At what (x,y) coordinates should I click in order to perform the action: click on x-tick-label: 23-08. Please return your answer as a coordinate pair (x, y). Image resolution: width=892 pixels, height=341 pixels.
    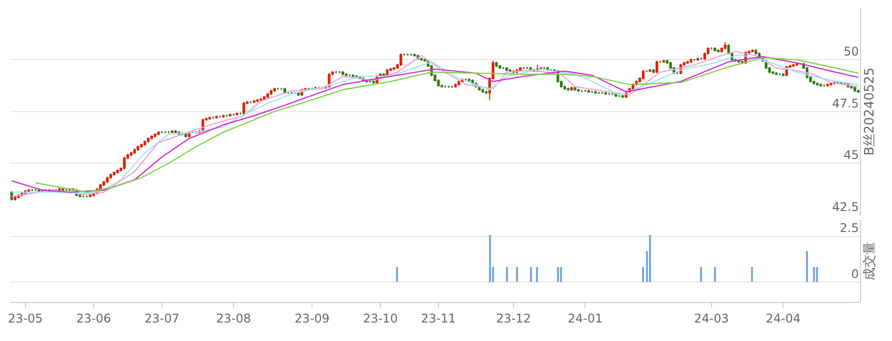
    Looking at the image, I should click on (234, 318).